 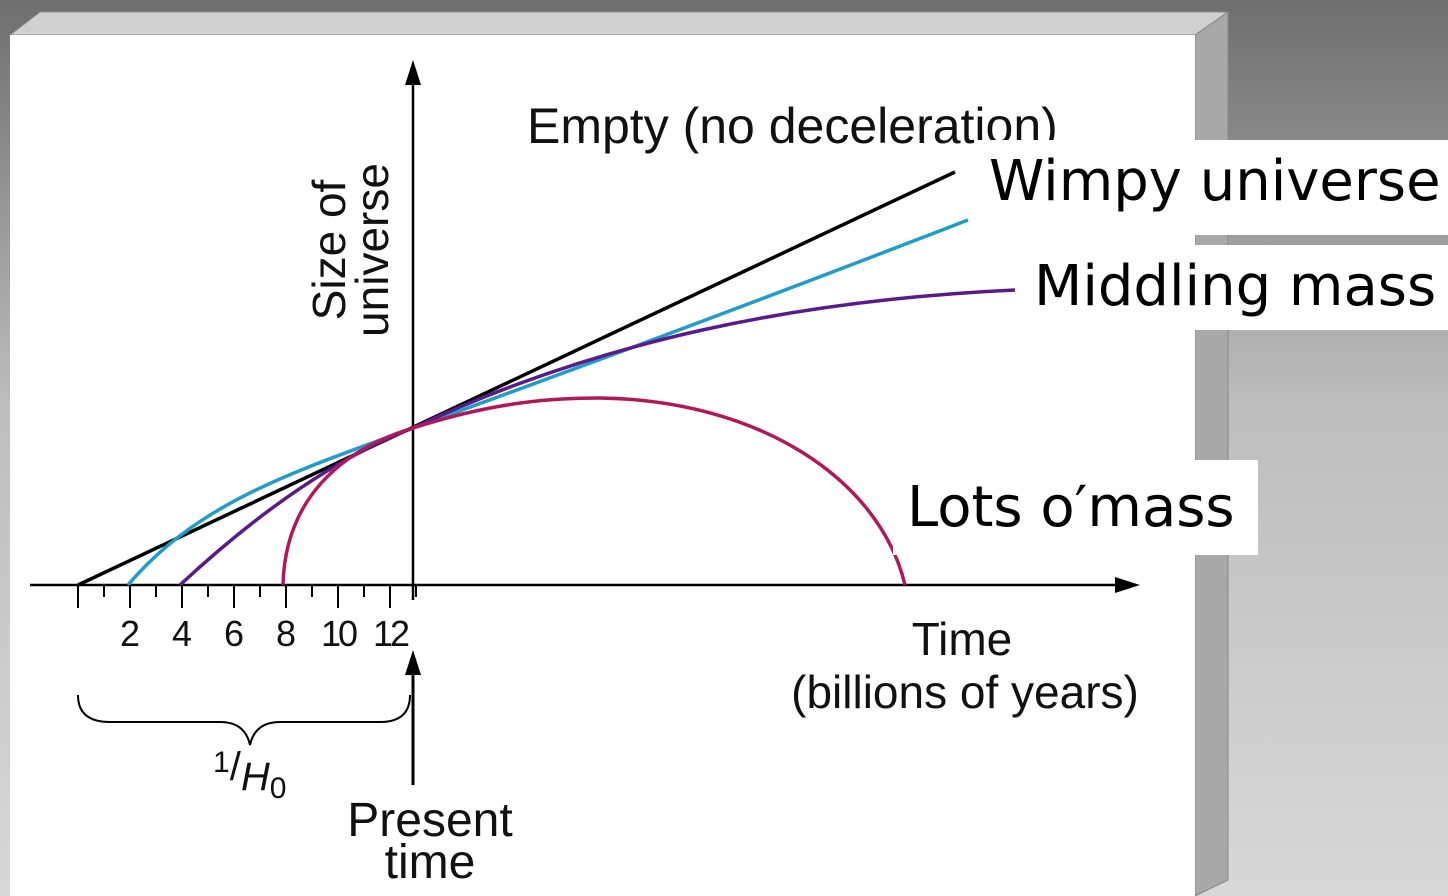 I want to click on panel-bevel-top, so click(x=619, y=23).